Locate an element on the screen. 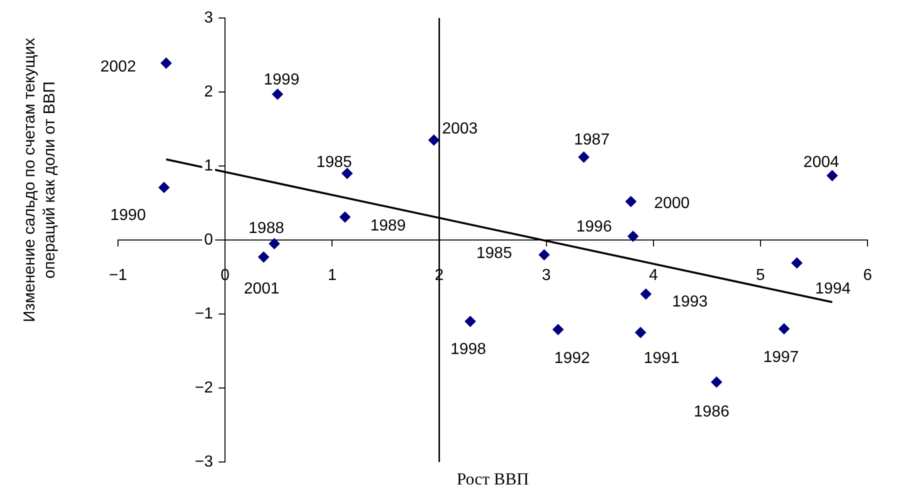 The image size is (900, 500). x-tick-label: 4 is located at coordinates (653, 275).